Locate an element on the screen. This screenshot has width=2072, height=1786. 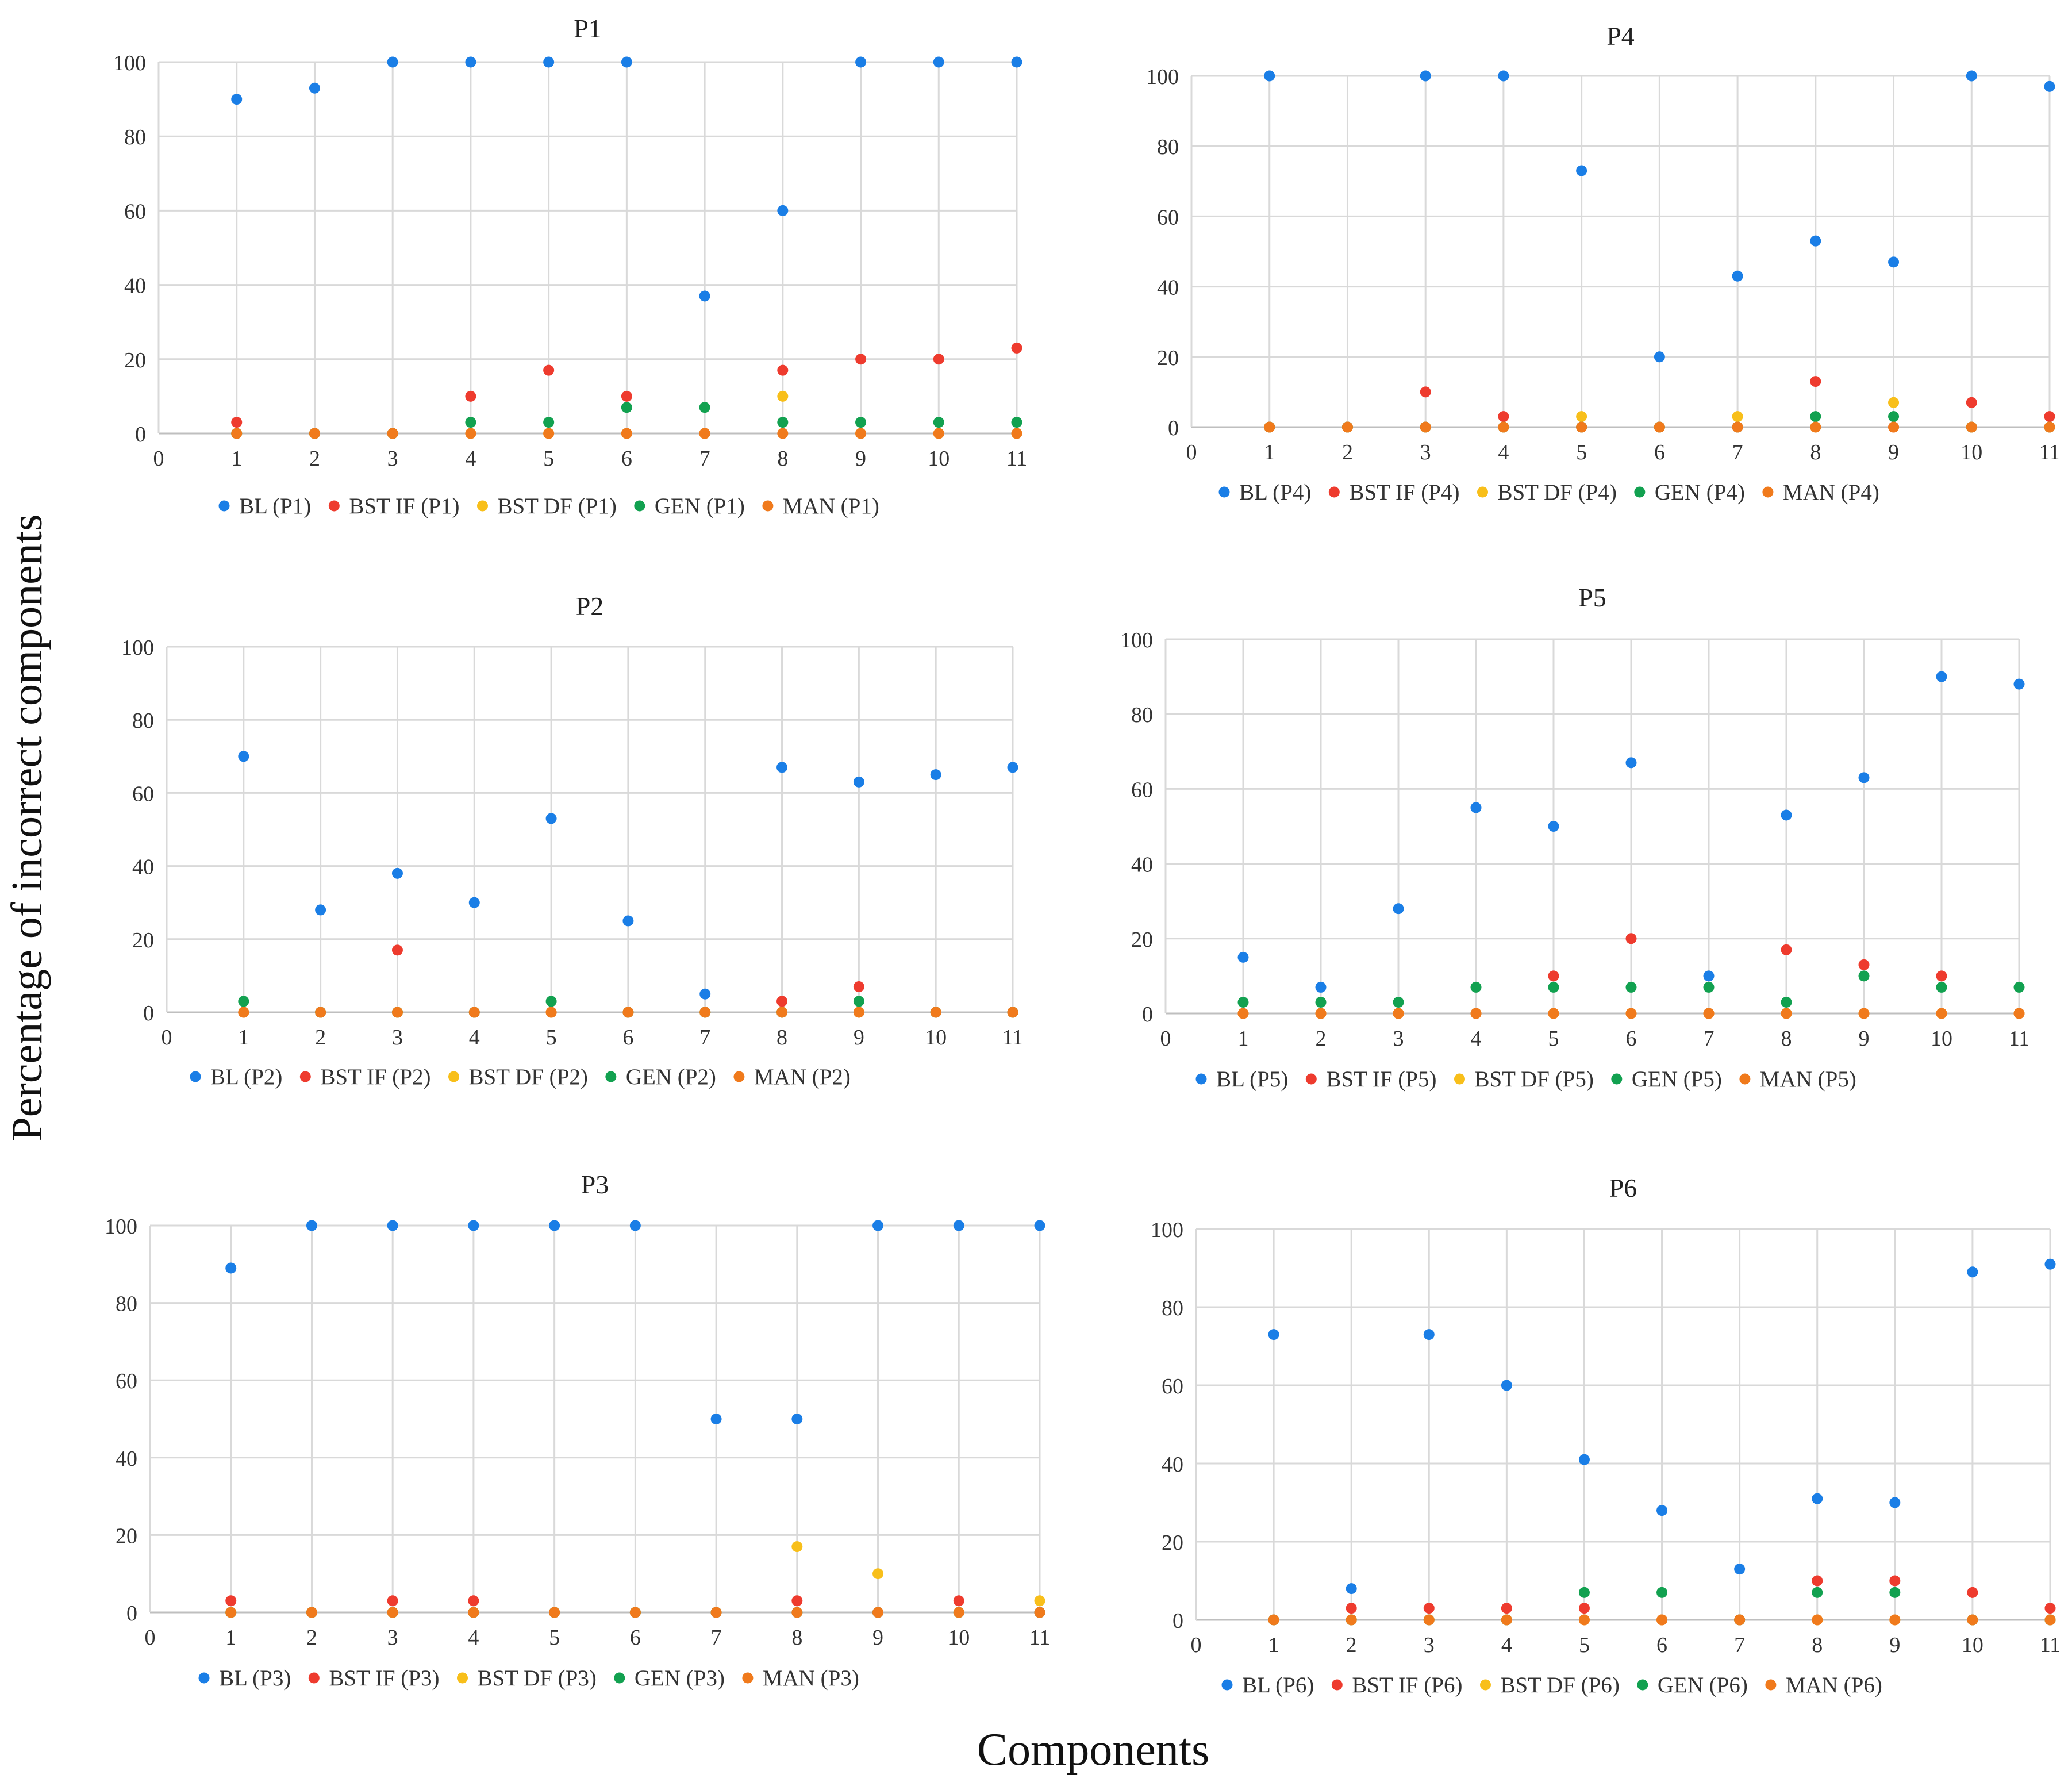
legend-item: BST DF (P3) is located at coordinates (526, 1678).